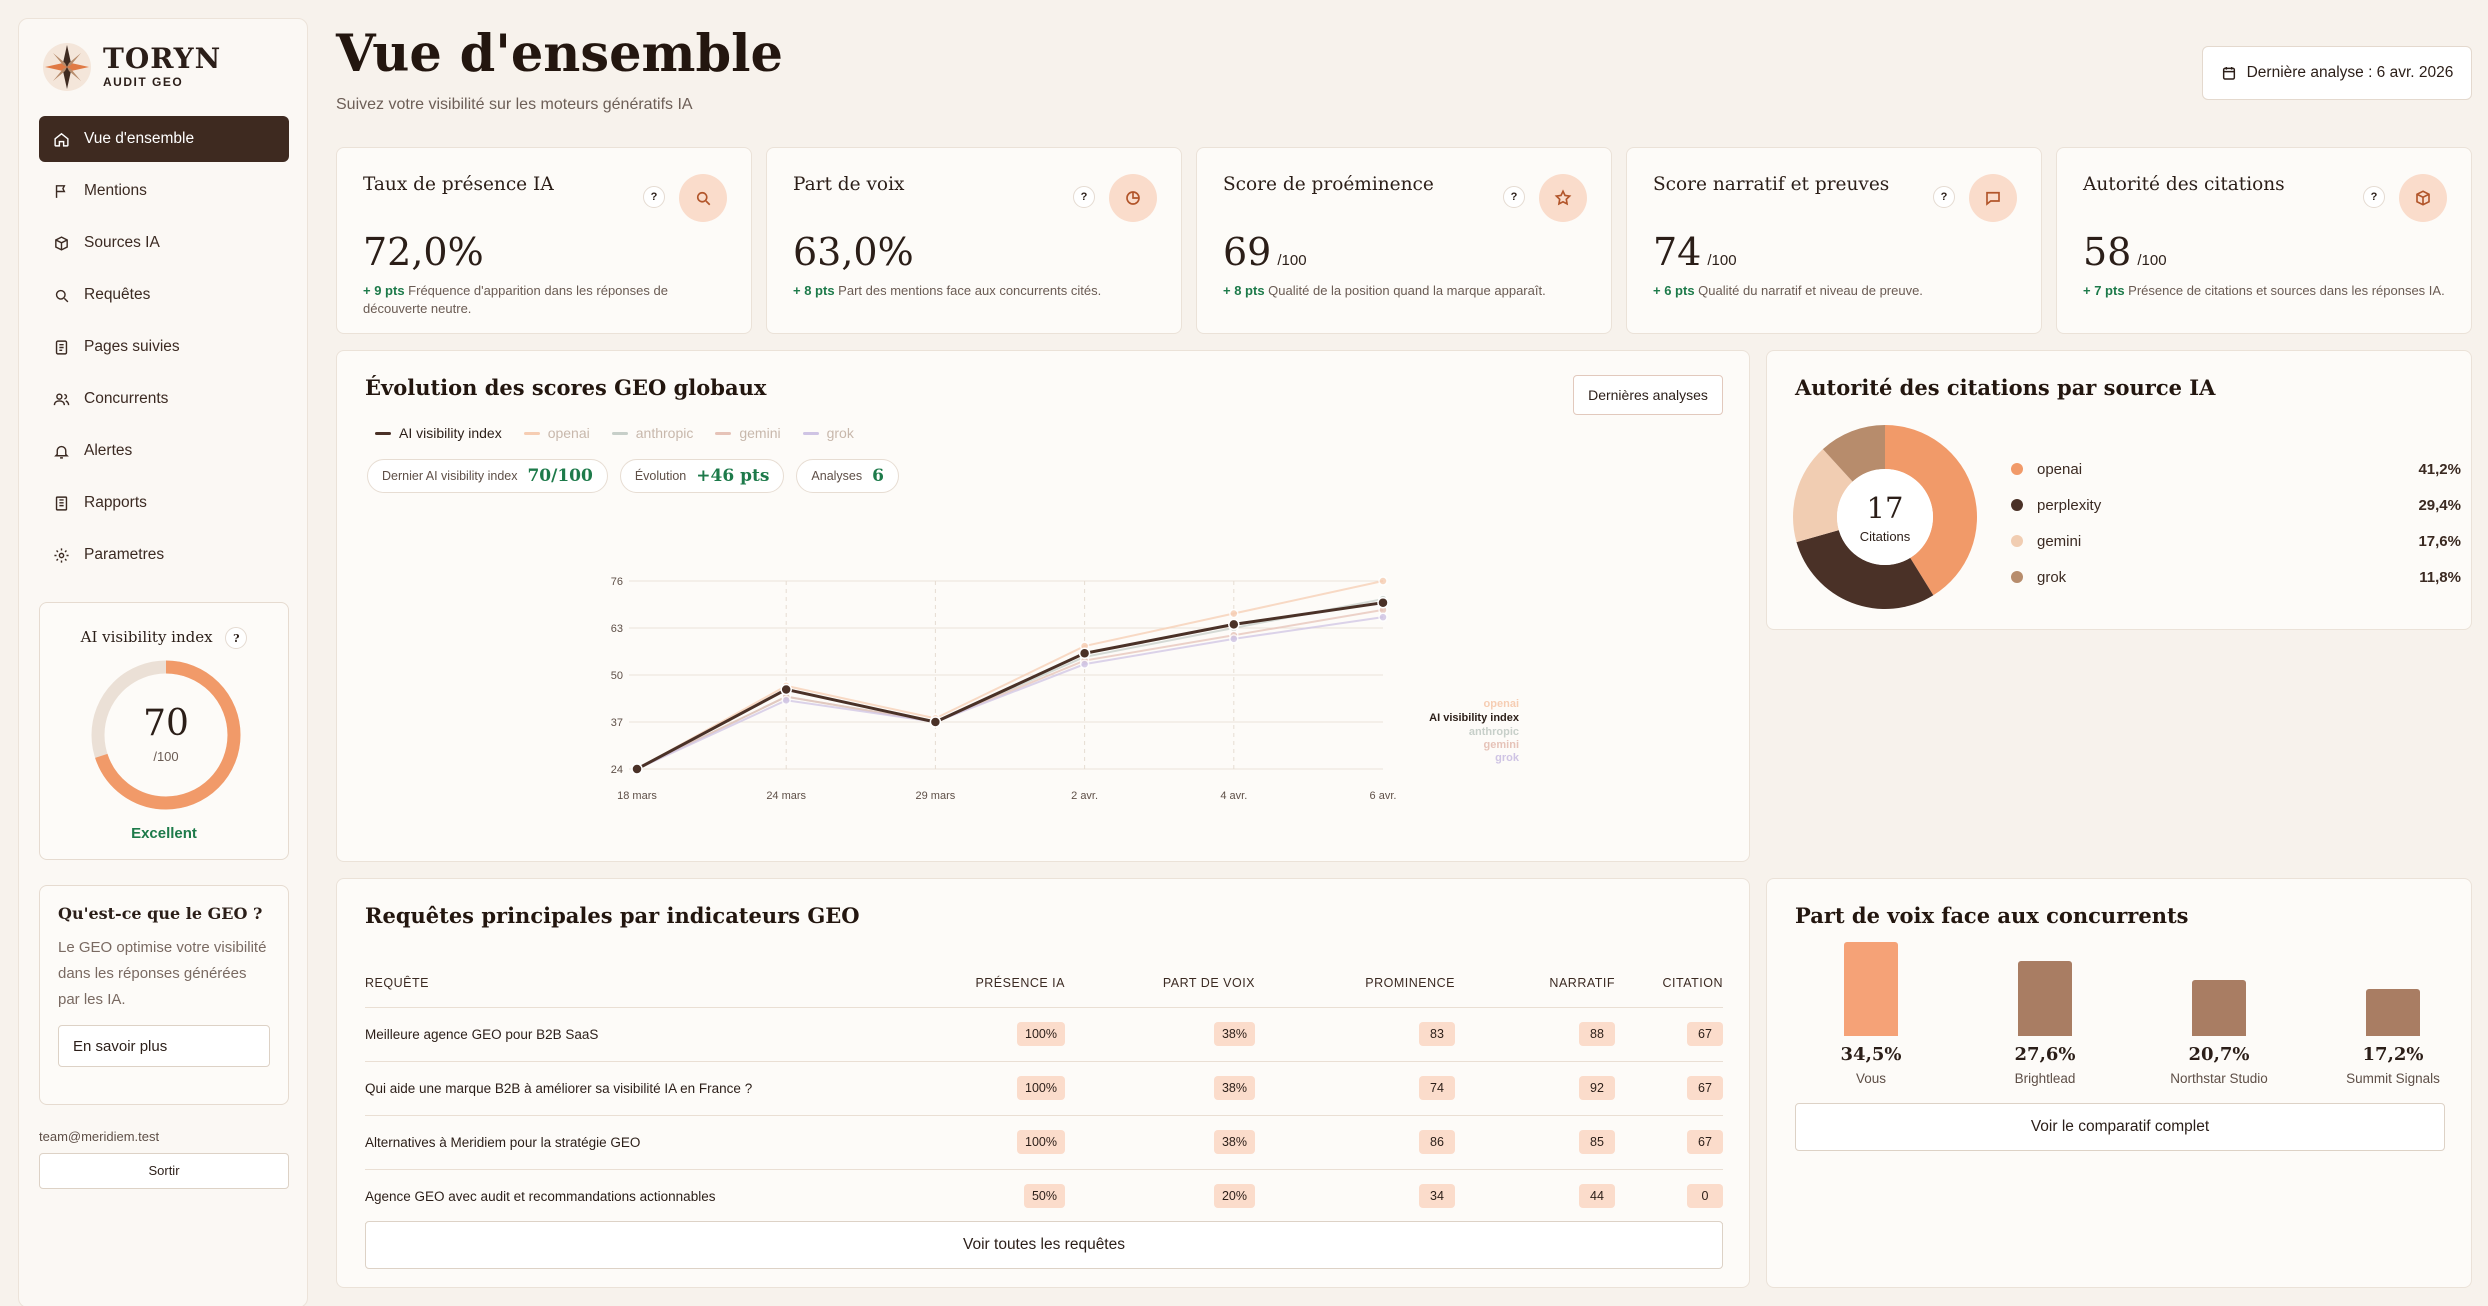 This screenshot has height=1306, width=2488. I want to click on legend-item: AI visibility index, so click(438, 433).